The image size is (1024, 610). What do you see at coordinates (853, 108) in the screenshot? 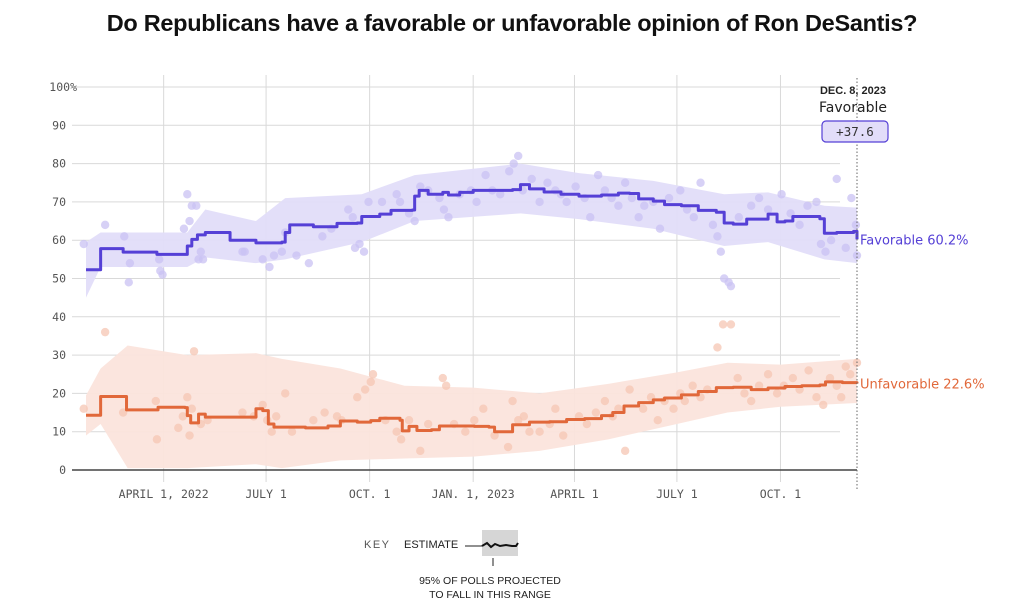
I see `annotation-label: Favorable` at bounding box center [853, 108].